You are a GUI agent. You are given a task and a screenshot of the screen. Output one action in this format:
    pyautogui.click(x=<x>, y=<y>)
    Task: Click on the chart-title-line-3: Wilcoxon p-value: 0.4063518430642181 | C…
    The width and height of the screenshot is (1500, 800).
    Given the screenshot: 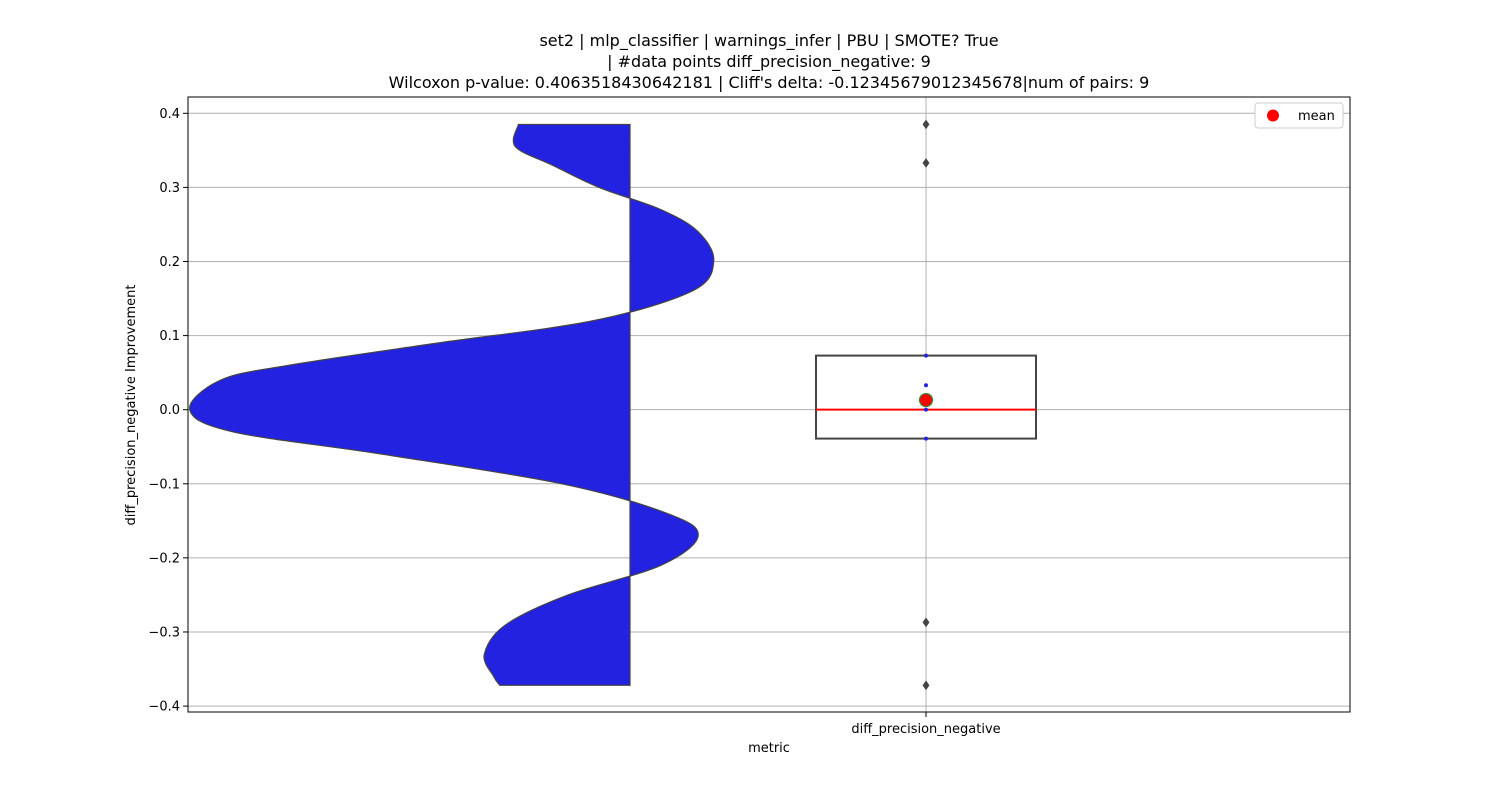 What is the action you would take?
    pyautogui.click(x=769, y=82)
    